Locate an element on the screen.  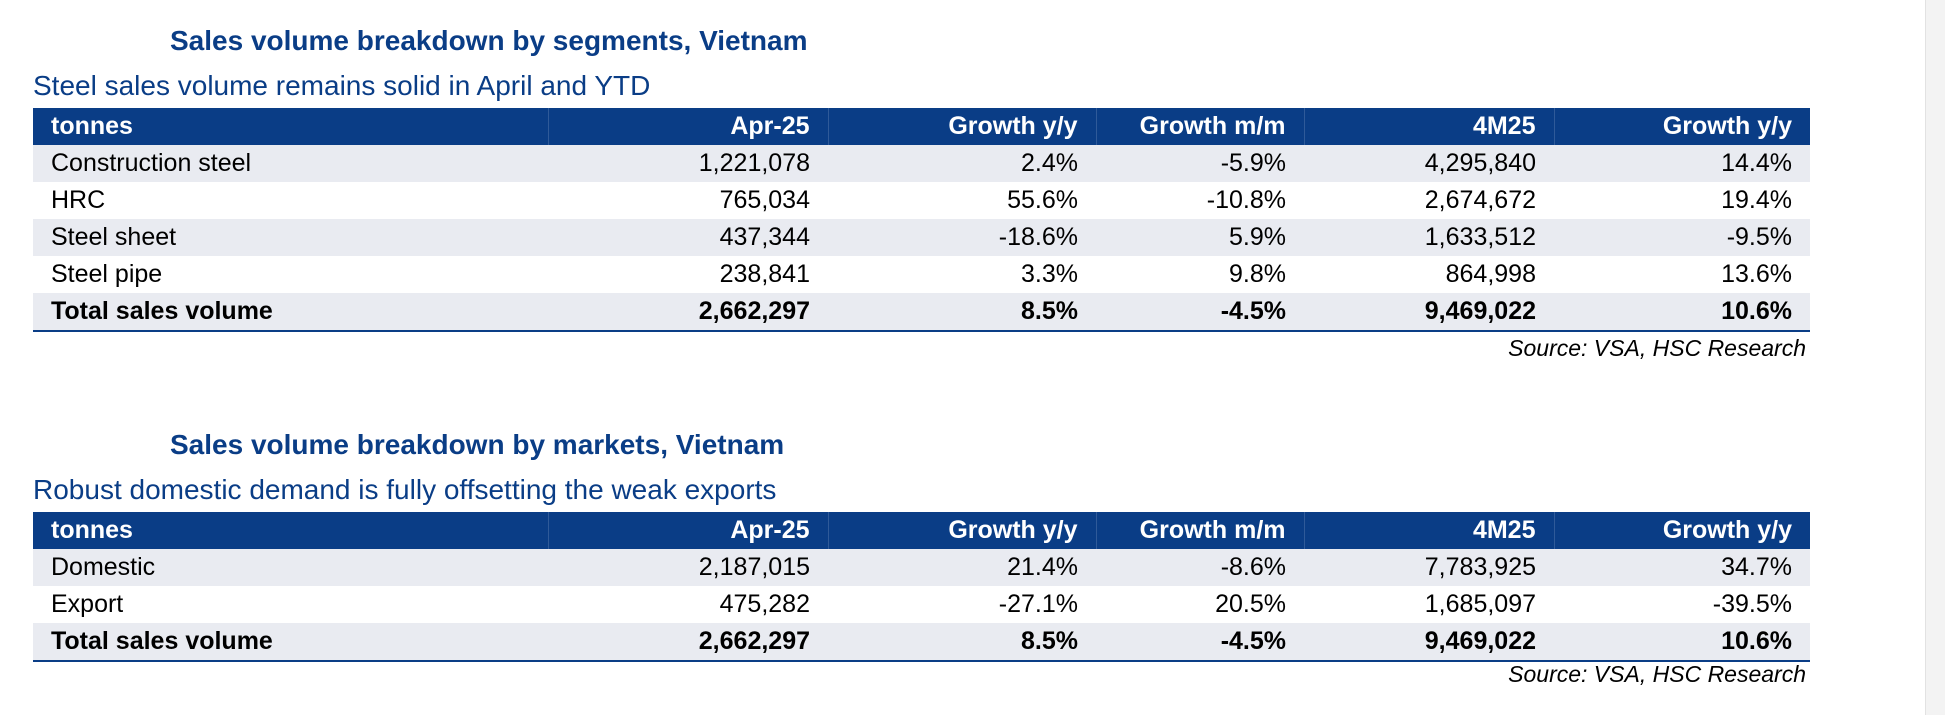
table-cell: 19.4% is located at coordinates (1682, 200).